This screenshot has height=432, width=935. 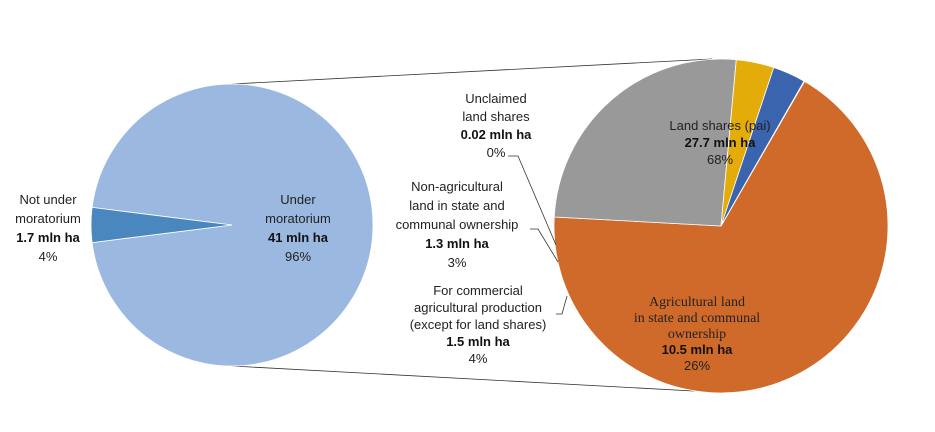 I want to click on slice-percent-label: 26%, so click(x=697, y=365).